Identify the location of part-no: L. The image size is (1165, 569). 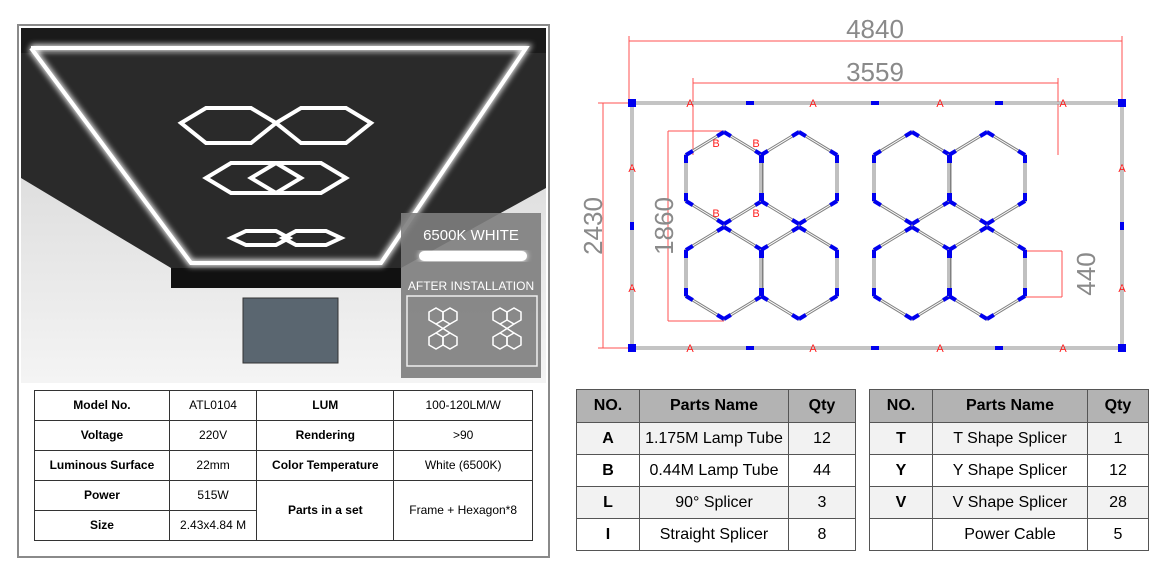
(608, 502).